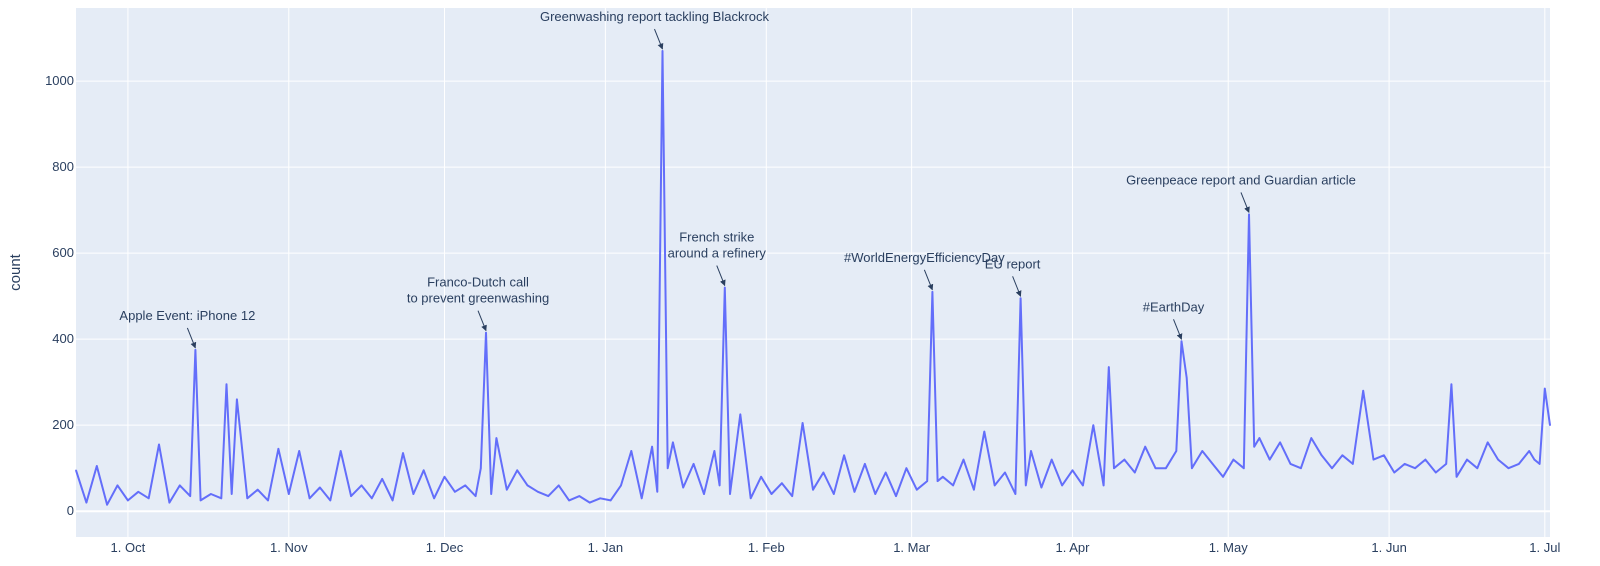 Image resolution: width=1600 pixels, height=566 pixels. Describe the element at coordinates (766, 547) in the screenshot. I see `x-tick-label: 1. Feb` at that location.